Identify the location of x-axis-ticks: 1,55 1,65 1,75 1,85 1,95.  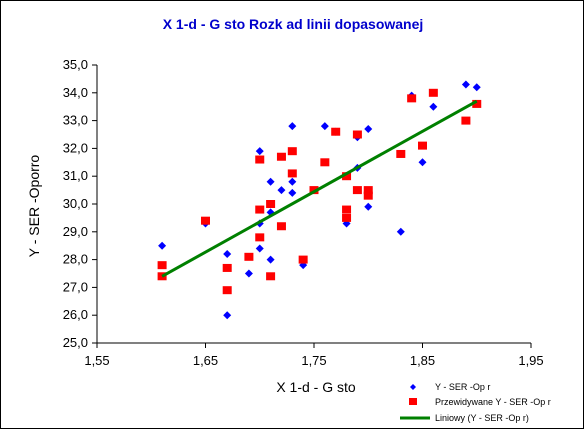
(314, 355).